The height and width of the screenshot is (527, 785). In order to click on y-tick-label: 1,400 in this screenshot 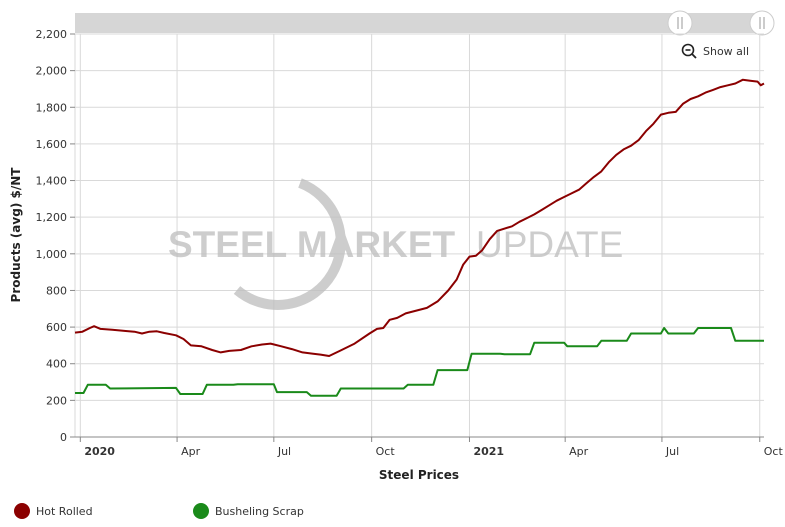, I will do `click(52, 181)`.